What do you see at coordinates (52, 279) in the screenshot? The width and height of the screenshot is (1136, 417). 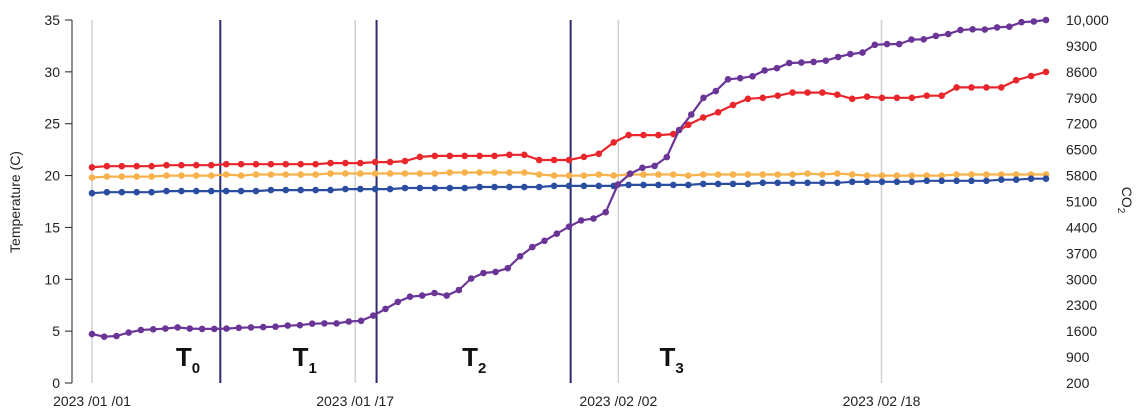 I see `y-left-tick-label-2: 10` at bounding box center [52, 279].